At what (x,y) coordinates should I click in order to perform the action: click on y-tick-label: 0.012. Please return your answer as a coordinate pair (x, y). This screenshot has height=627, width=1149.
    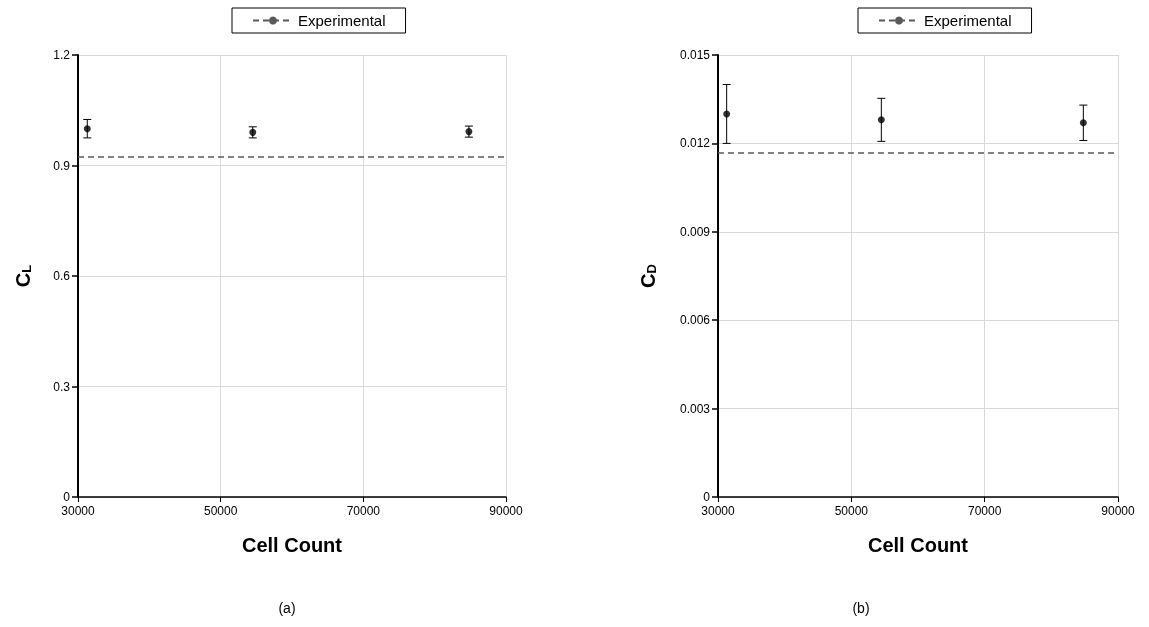
    Looking at the image, I should click on (695, 143).